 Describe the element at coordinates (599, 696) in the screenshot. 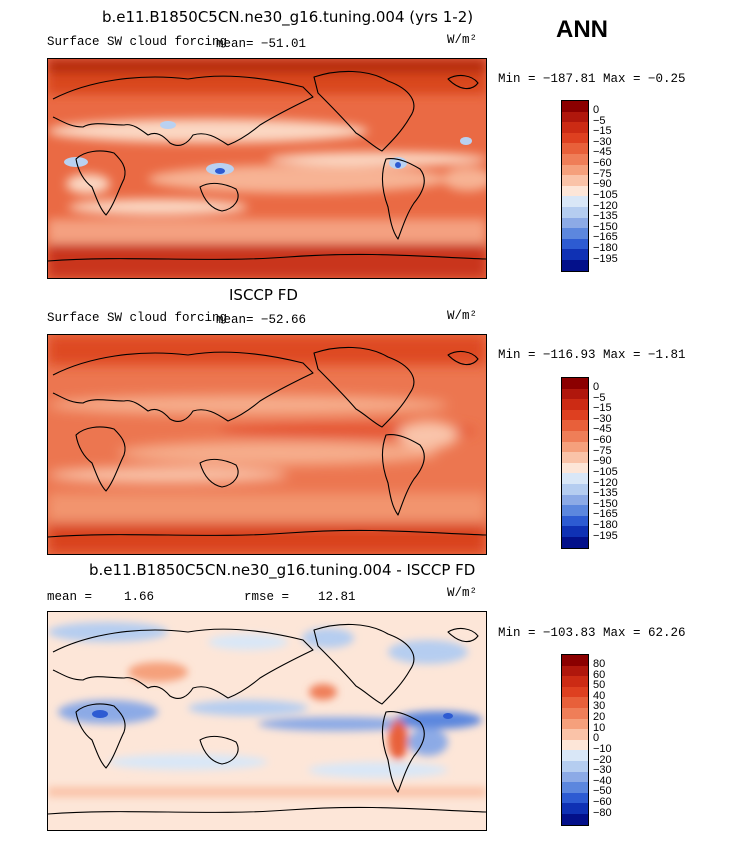

I see `colorbar-tick: 40` at that location.